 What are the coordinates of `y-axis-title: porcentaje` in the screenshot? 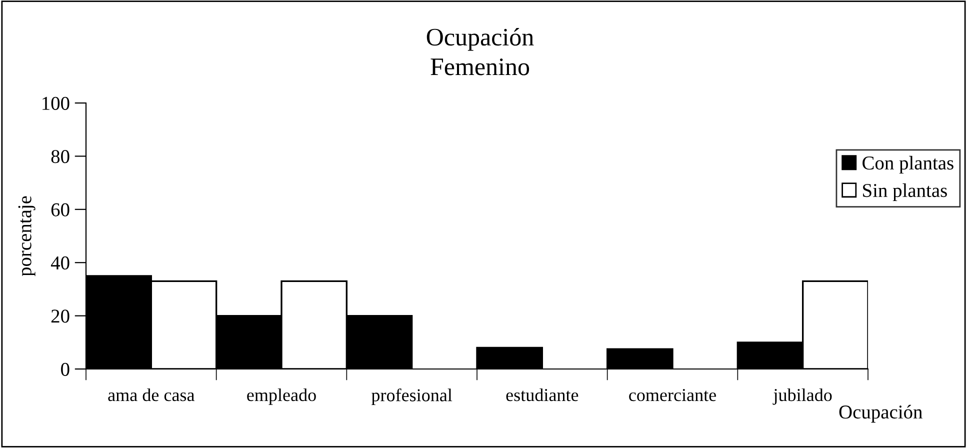 It's located at (27, 236).